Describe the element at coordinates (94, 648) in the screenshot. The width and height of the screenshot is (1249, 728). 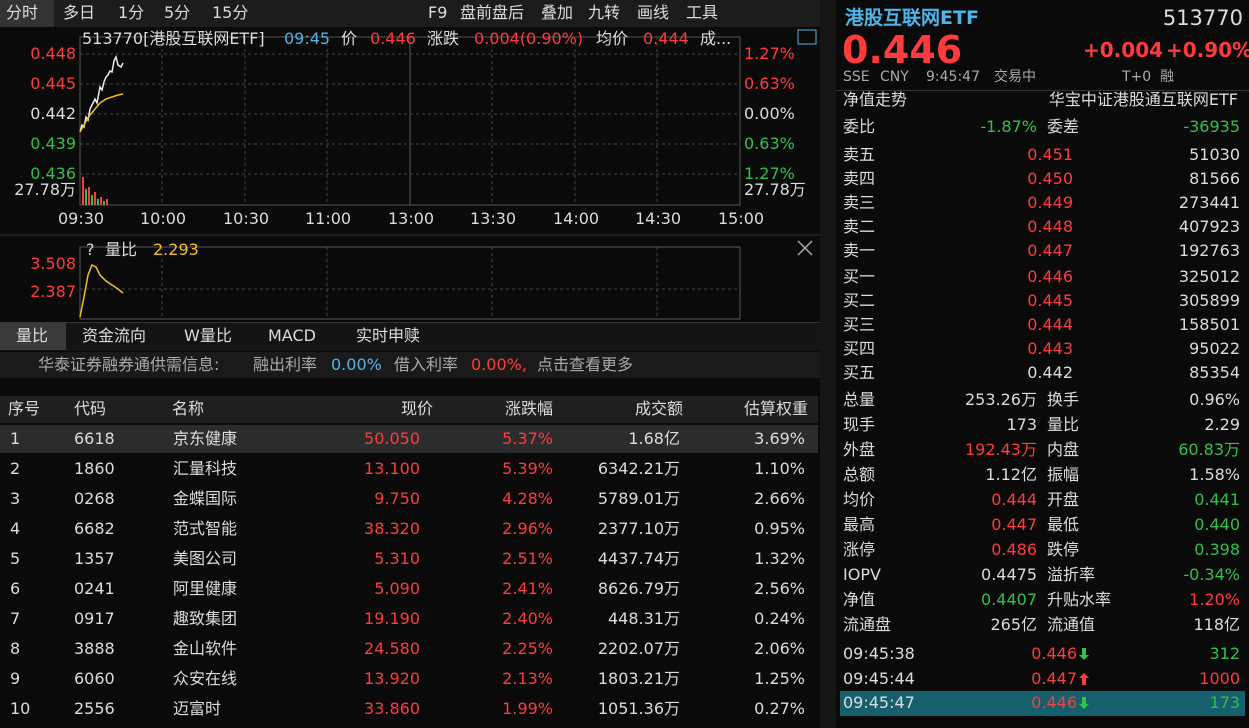
I see `table-cell: 3888` at that location.